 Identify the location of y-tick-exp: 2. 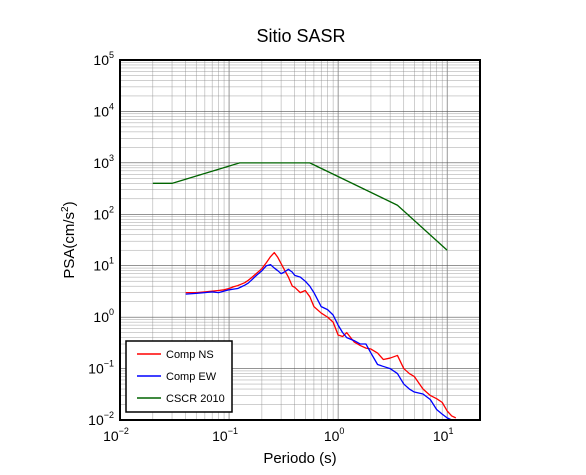
(111, 209).